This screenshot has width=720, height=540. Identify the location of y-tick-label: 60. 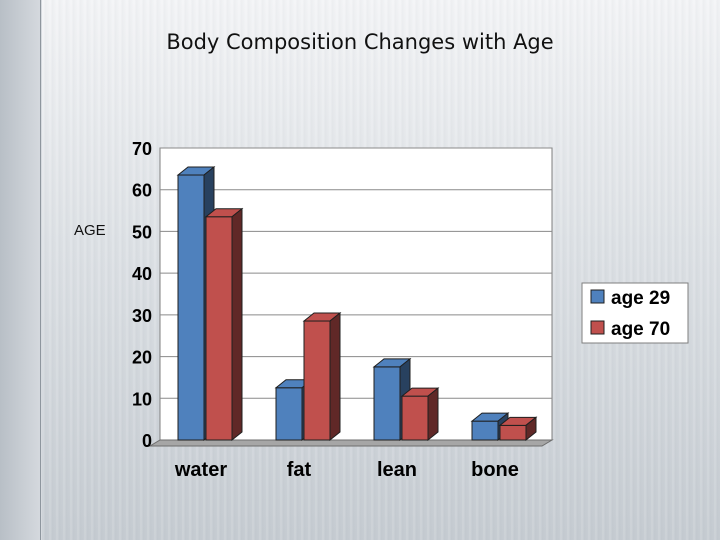
(142, 191).